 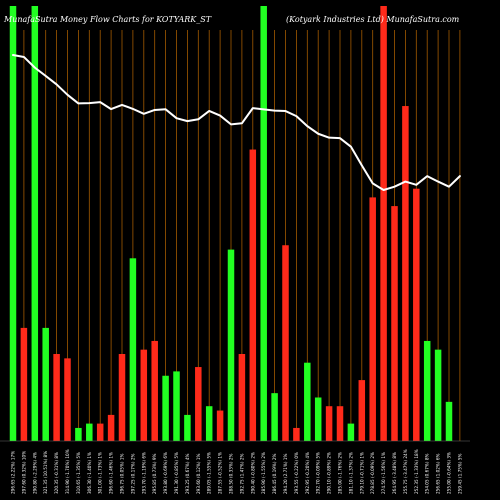 I want to click on x-tick-label: 291.30 (-0.85%) 5%, so click(x=176, y=473).